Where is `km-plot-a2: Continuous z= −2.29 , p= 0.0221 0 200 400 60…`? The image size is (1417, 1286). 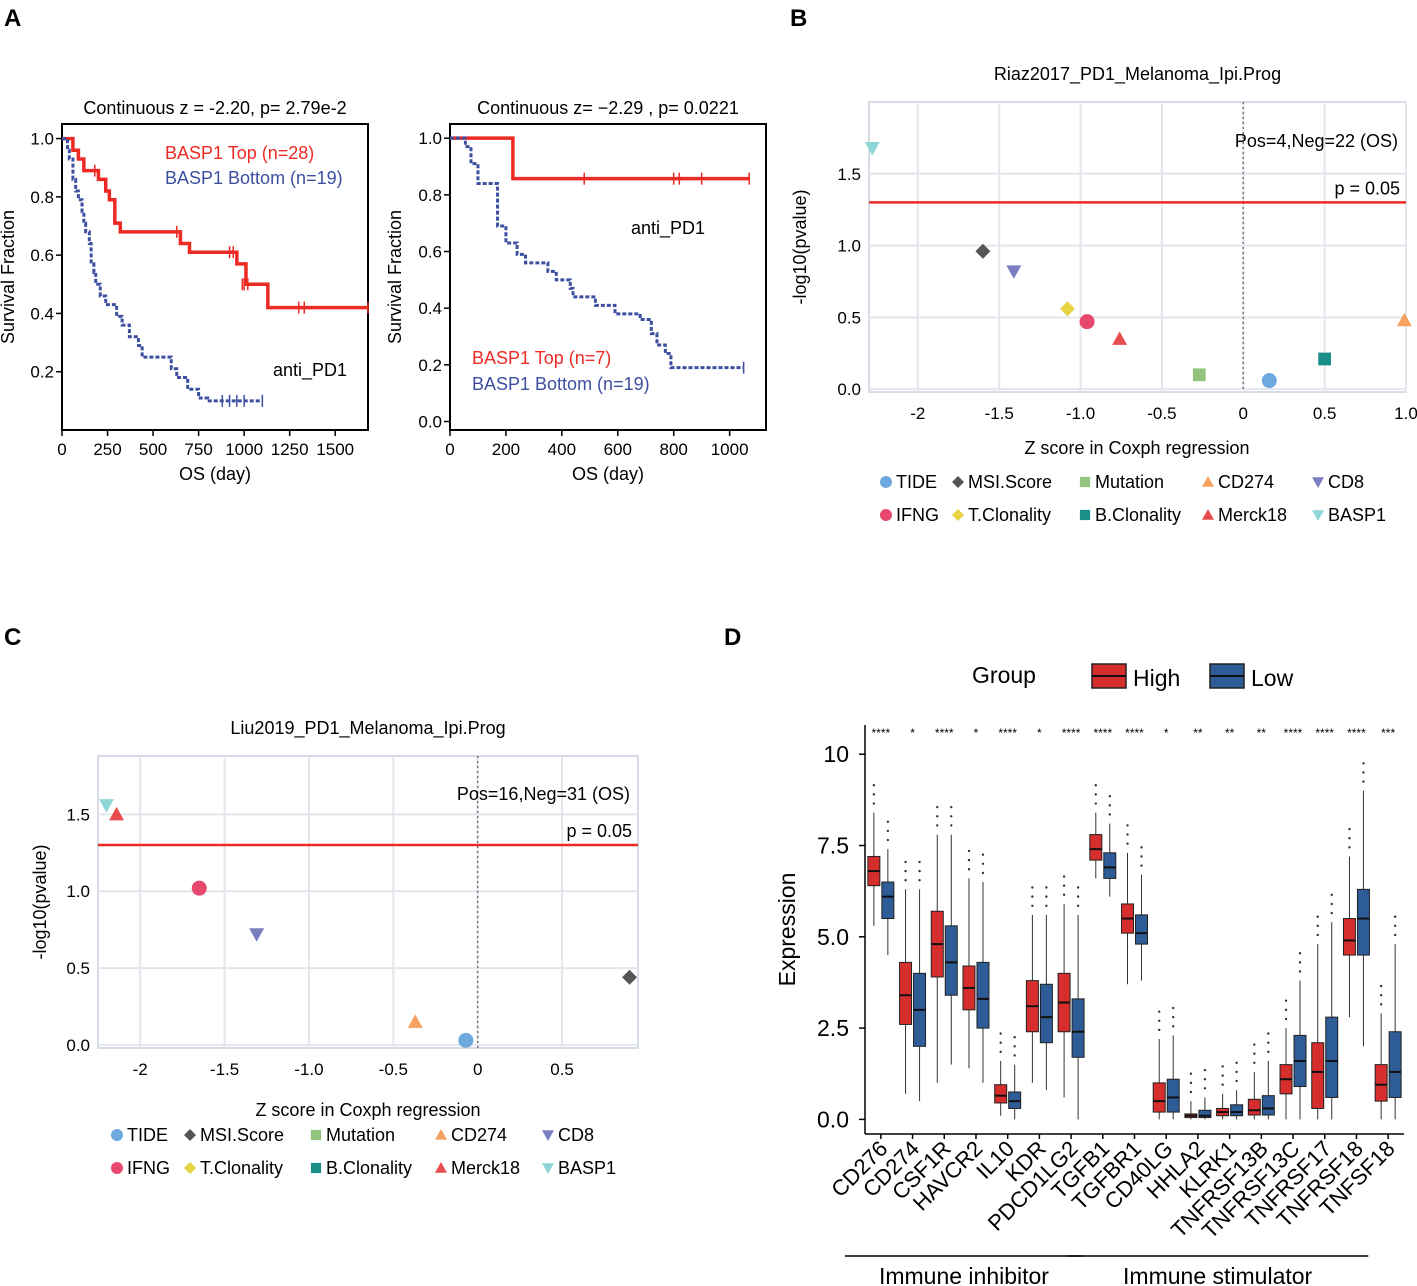 km-plot-a2: Continuous z= −2.29 , p= 0.0221 0 200 400 60… is located at coordinates (576, 291).